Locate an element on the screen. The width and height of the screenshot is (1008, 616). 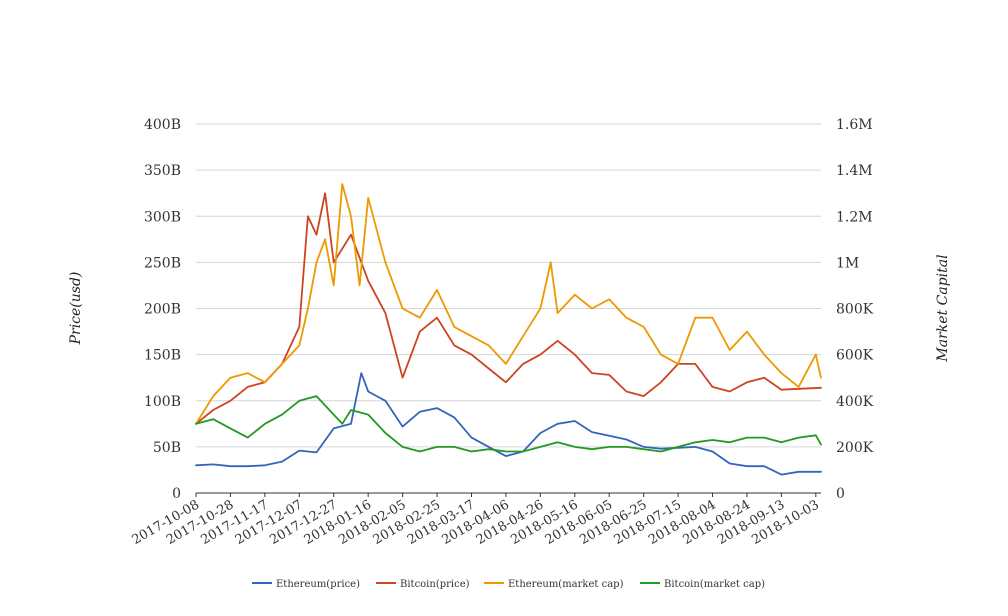
y2-tick-label: 800K is located at coordinates (855, 310).